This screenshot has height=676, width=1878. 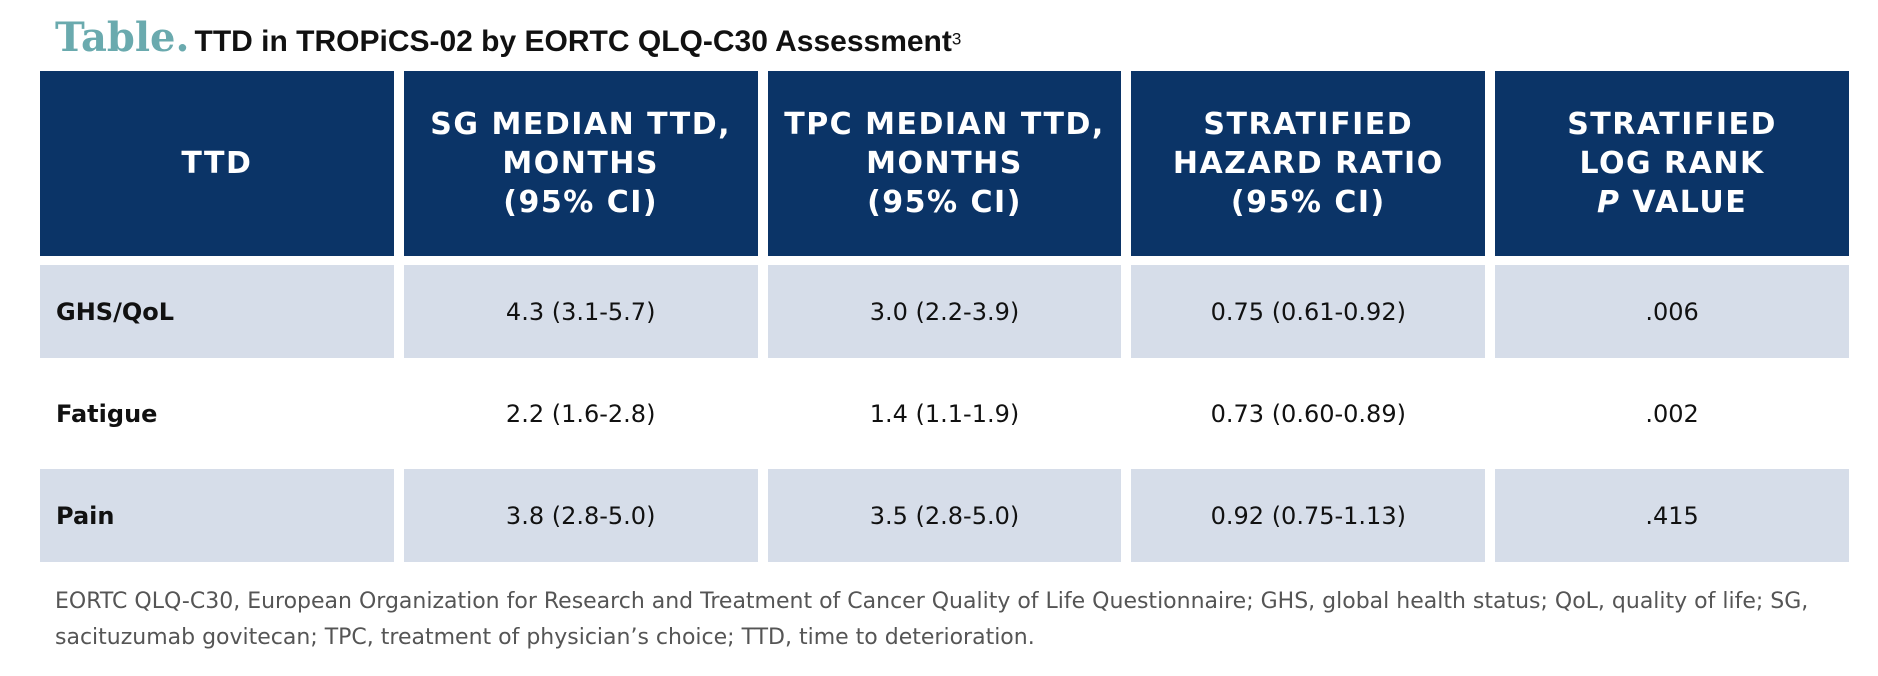 I want to click on table-cell: 4.3 (3.1-5.7), so click(x=580, y=311).